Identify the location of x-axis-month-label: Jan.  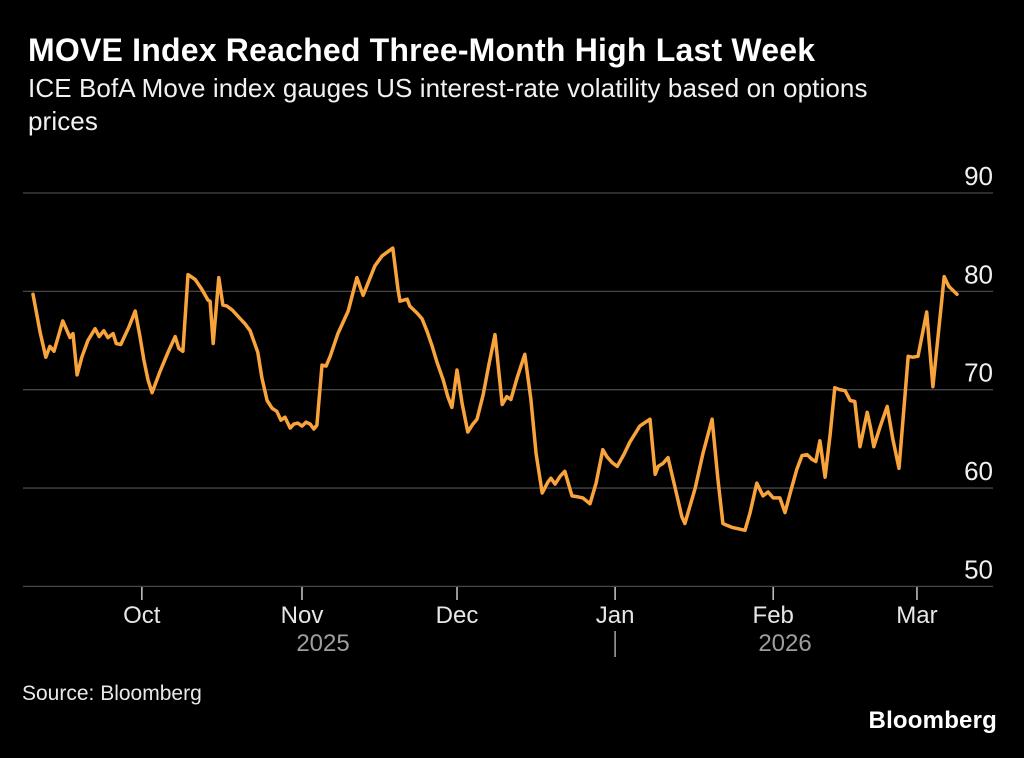
(615, 615).